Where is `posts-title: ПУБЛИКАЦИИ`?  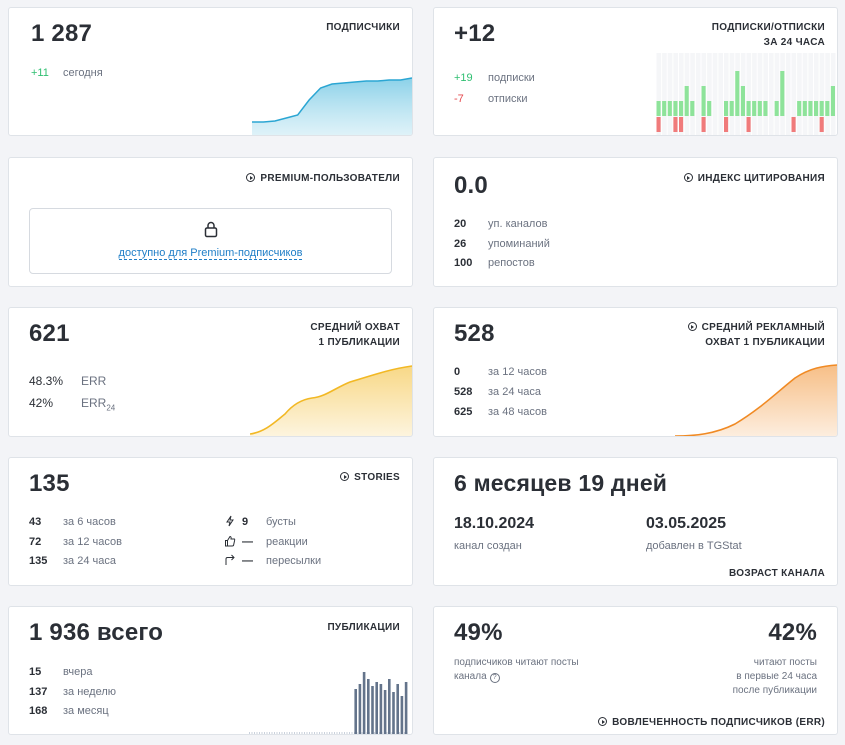
posts-title: ПУБЛИКАЦИИ is located at coordinates (363, 627).